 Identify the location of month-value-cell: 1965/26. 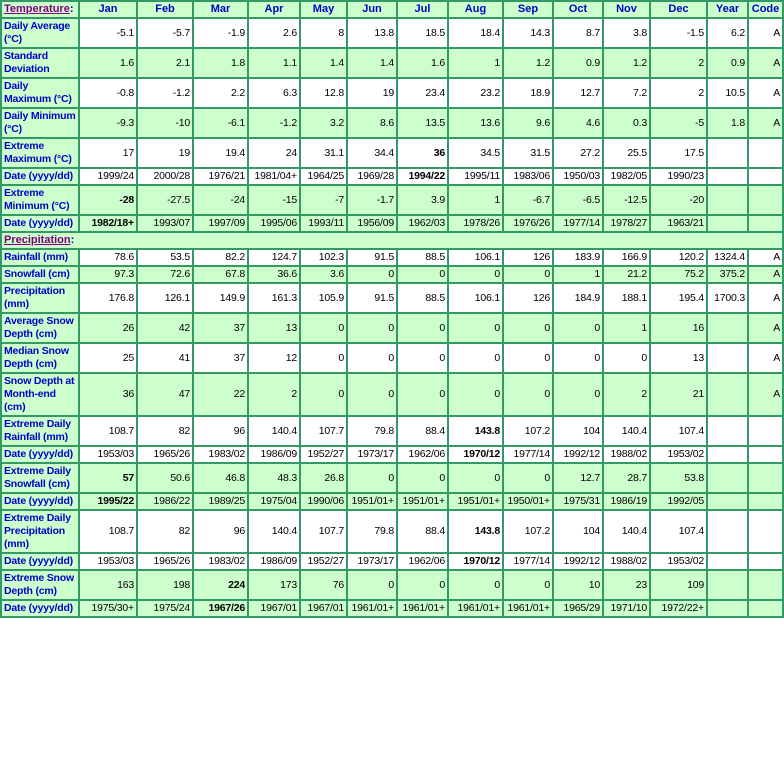
(165, 561).